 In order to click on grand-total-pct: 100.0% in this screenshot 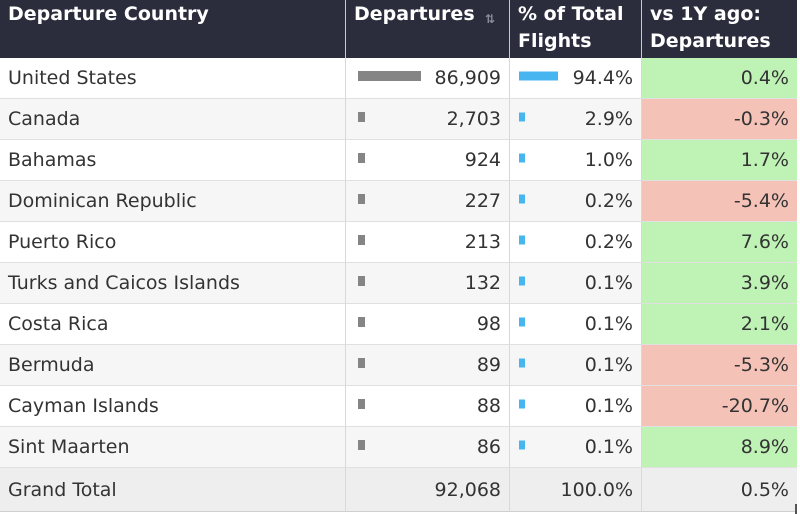, I will do `click(596, 489)`.